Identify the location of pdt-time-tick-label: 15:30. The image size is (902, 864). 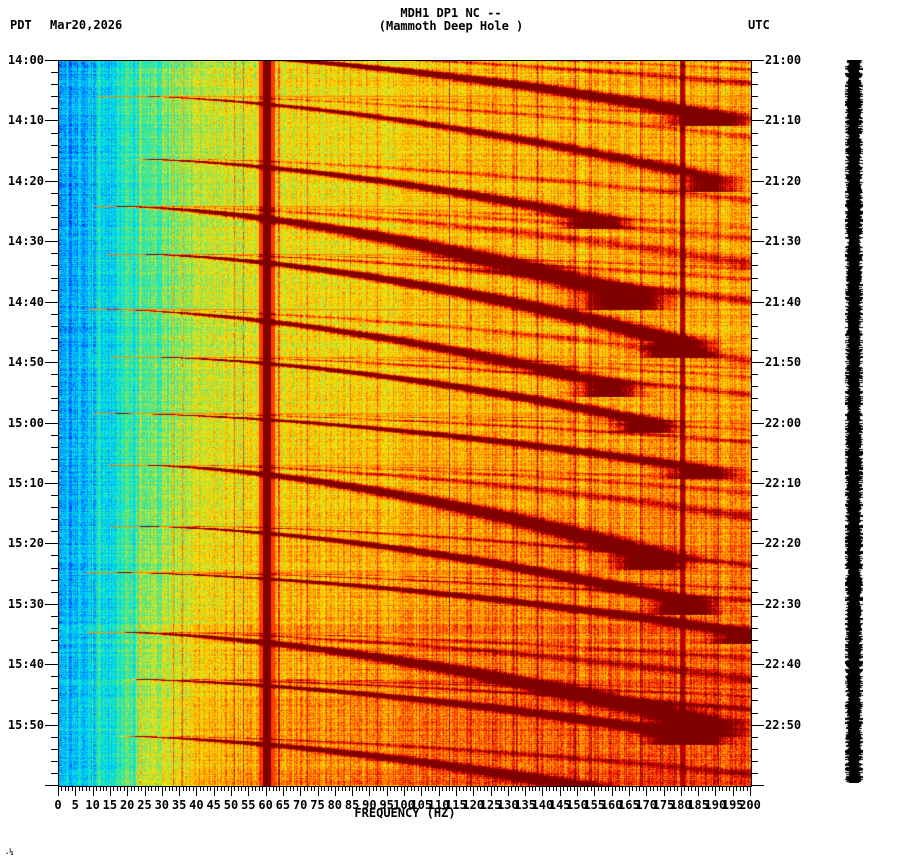
(25, 603).